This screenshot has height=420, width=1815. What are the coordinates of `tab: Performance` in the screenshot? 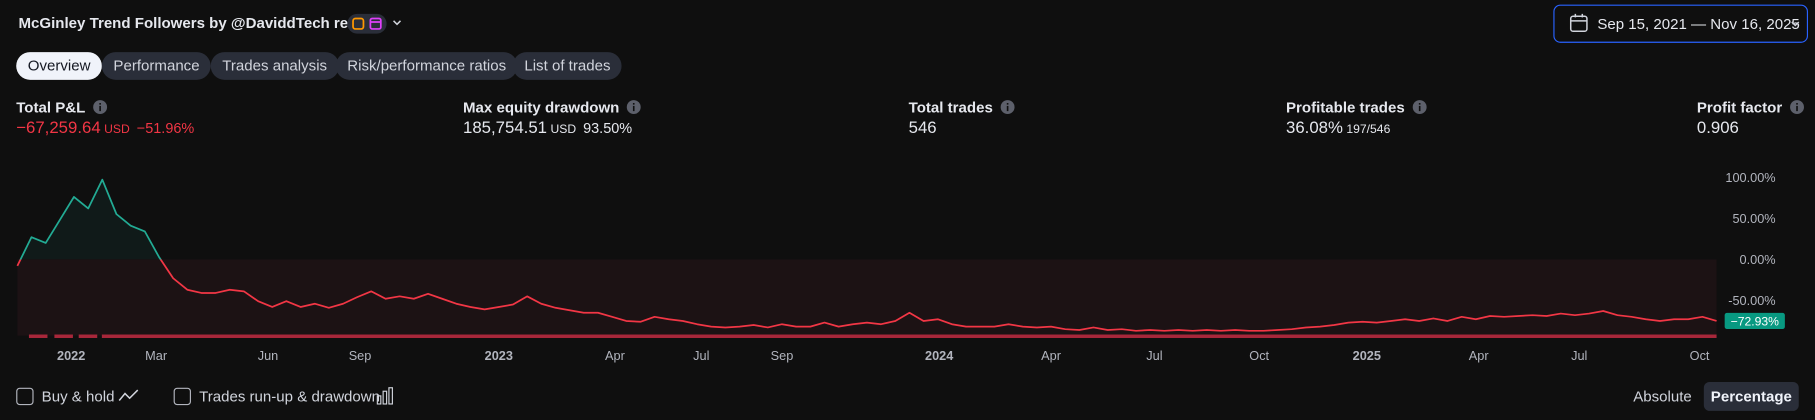 It's located at (156, 66).